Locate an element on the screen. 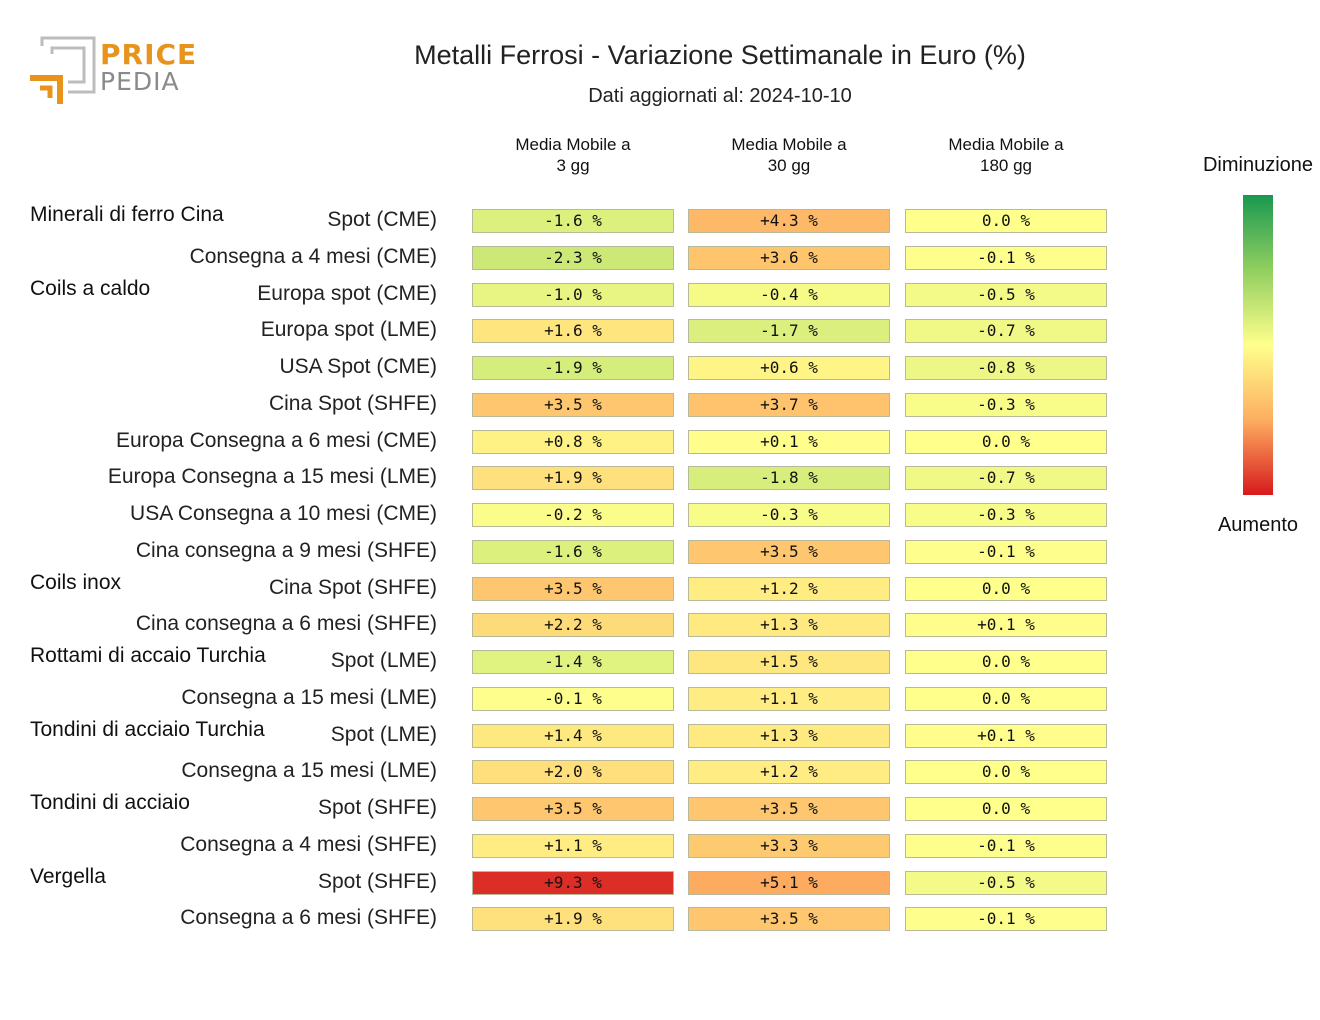 The width and height of the screenshot is (1320, 1020). column-header: Media Mobile a 30 gg is located at coordinates (789, 155).